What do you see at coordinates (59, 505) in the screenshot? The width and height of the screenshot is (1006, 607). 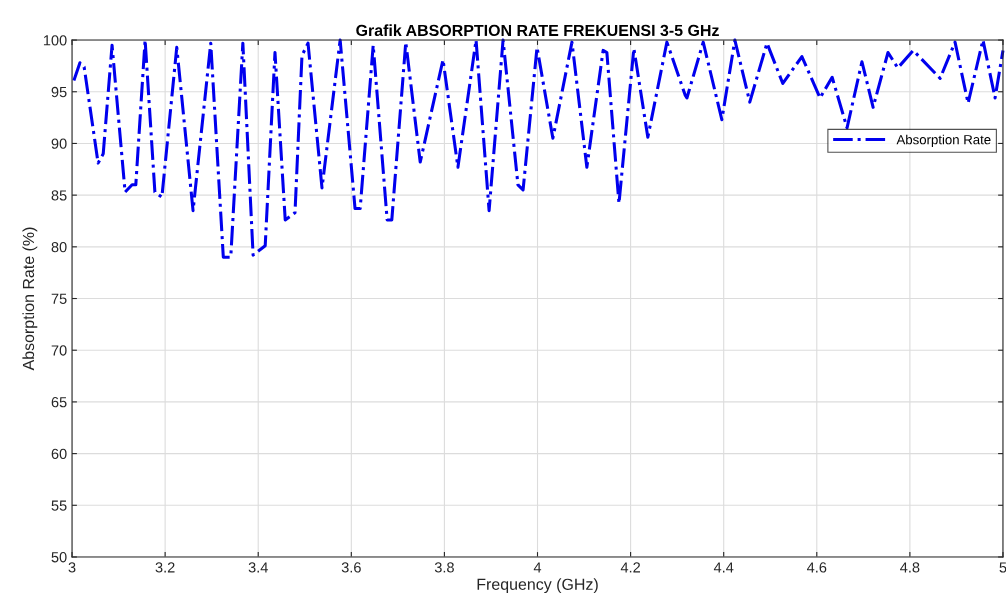 I see `y-tick-label: 55` at bounding box center [59, 505].